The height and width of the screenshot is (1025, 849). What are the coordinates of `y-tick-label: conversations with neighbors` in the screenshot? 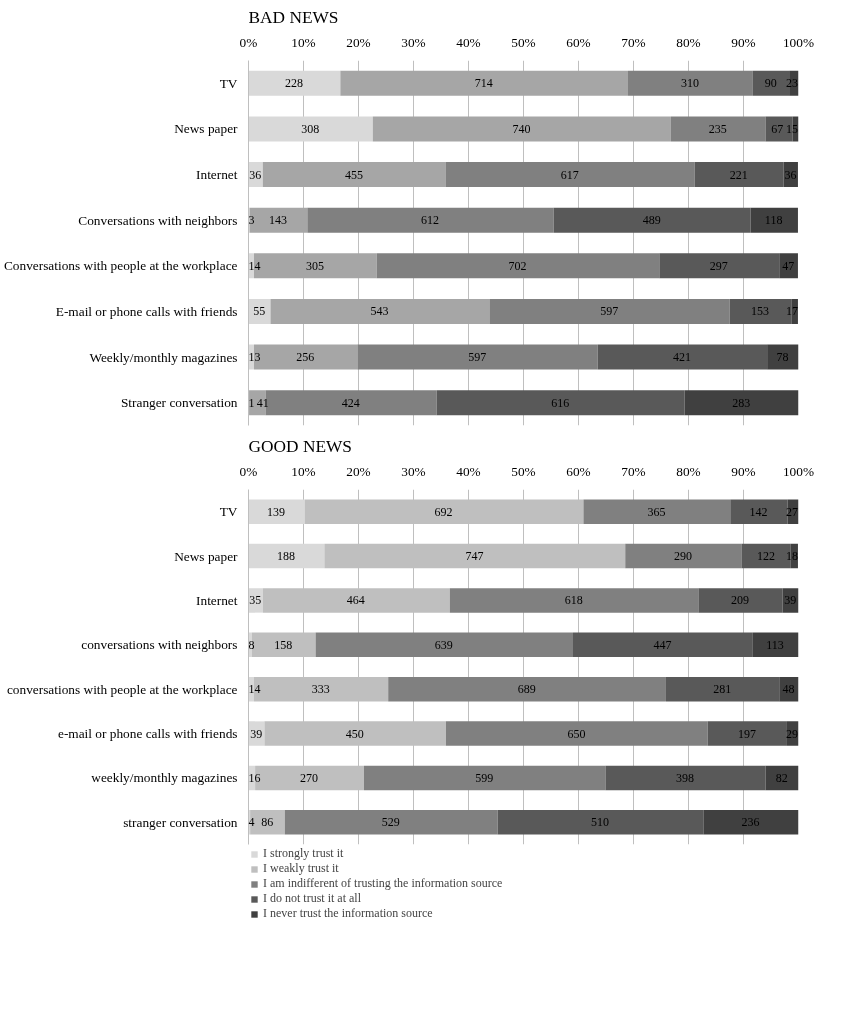 It's located at (159, 645).